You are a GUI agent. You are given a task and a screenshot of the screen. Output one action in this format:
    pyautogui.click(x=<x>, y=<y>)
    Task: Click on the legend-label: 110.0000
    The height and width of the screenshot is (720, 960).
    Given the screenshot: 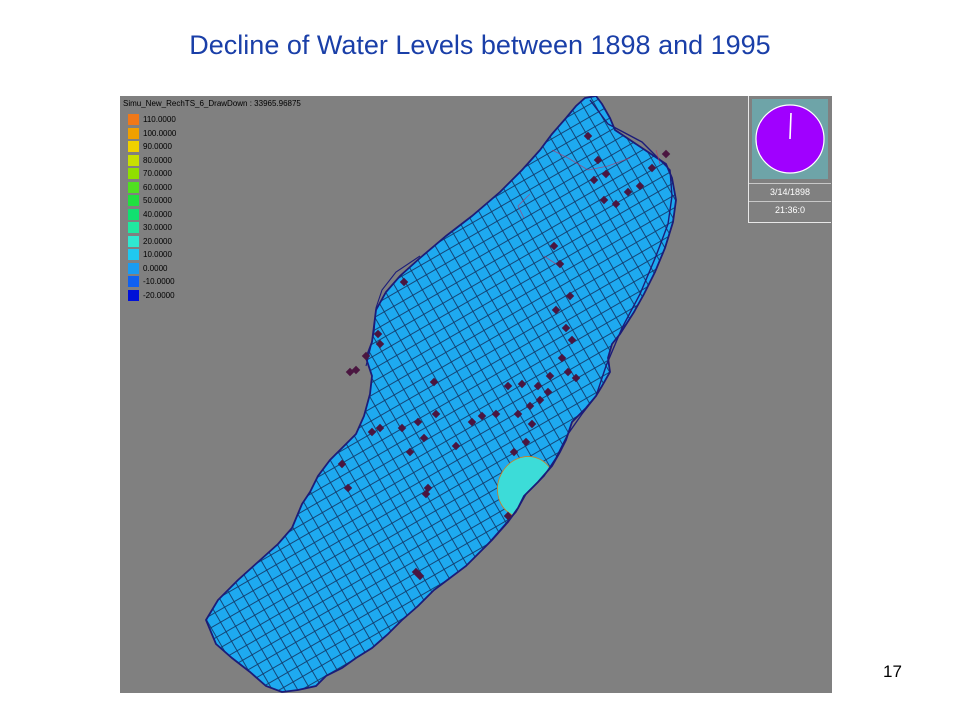 What is the action you would take?
    pyautogui.click(x=159, y=120)
    